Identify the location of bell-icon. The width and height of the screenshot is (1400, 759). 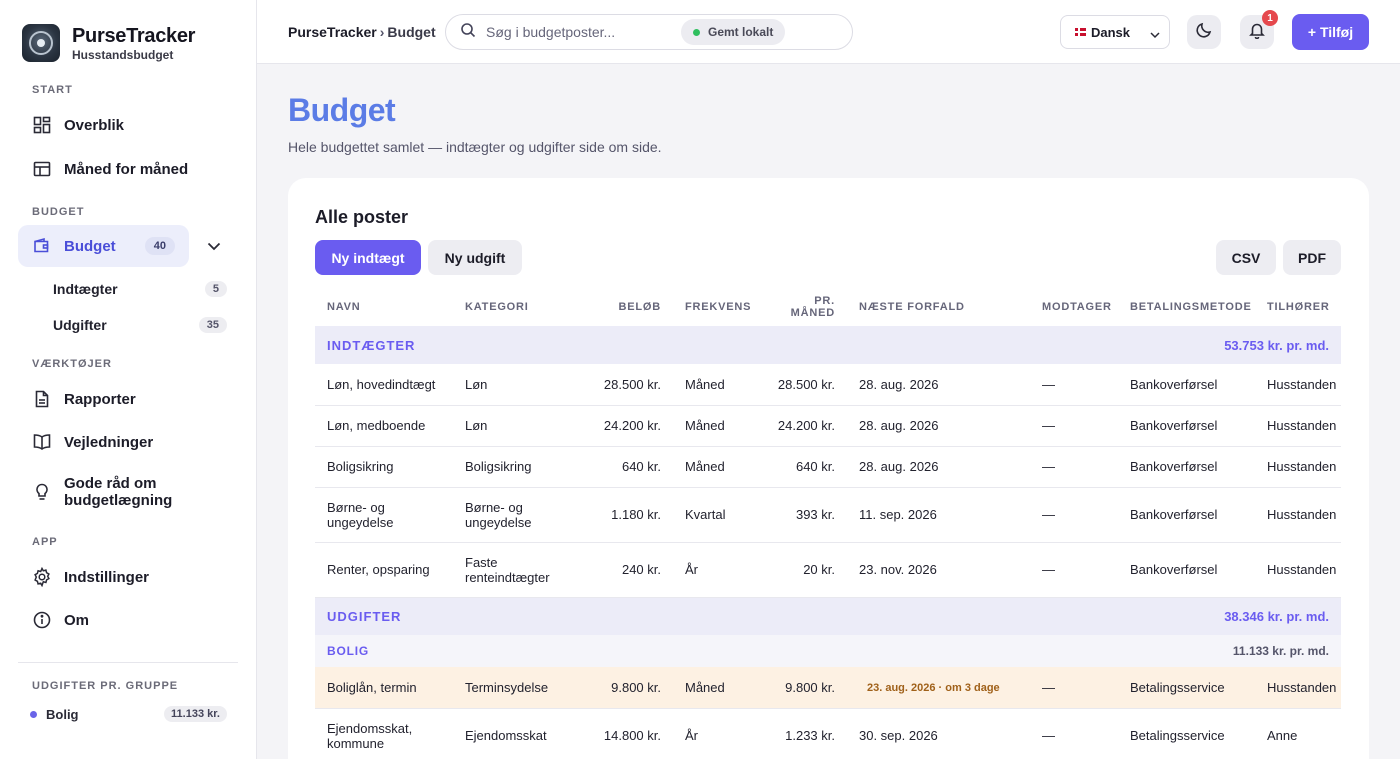
(1257, 32).